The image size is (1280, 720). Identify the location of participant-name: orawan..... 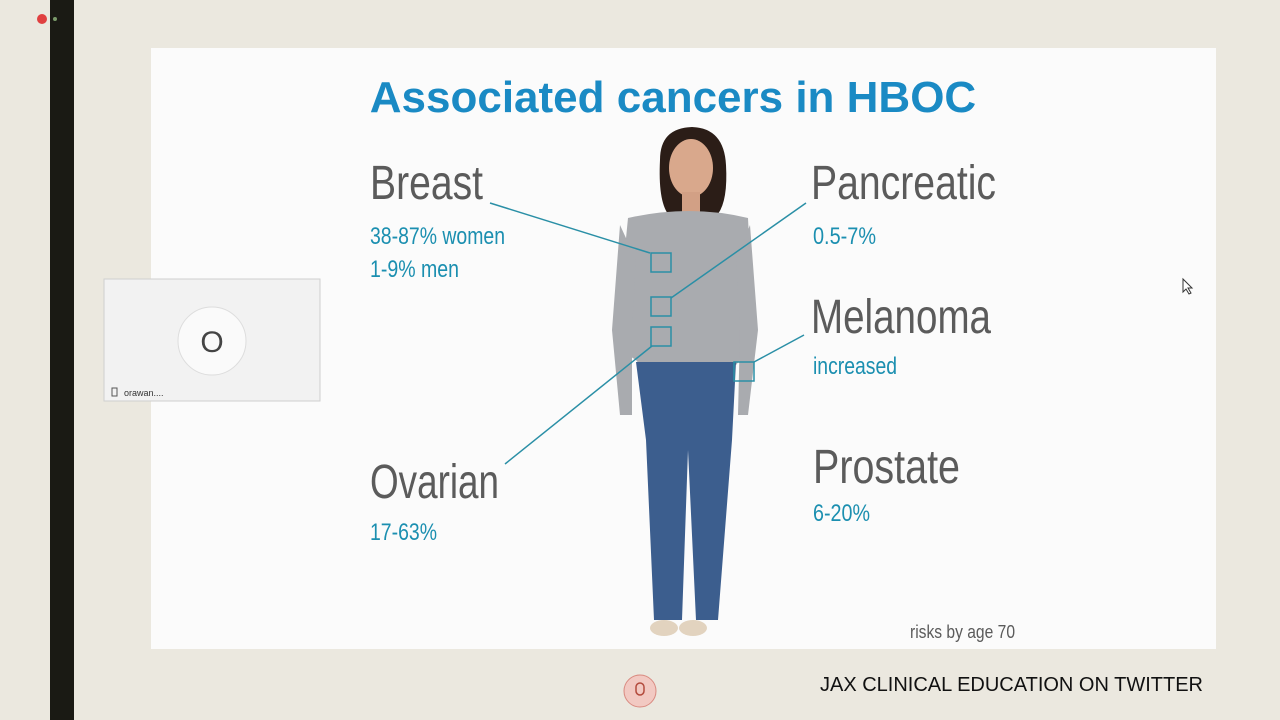
(144, 393).